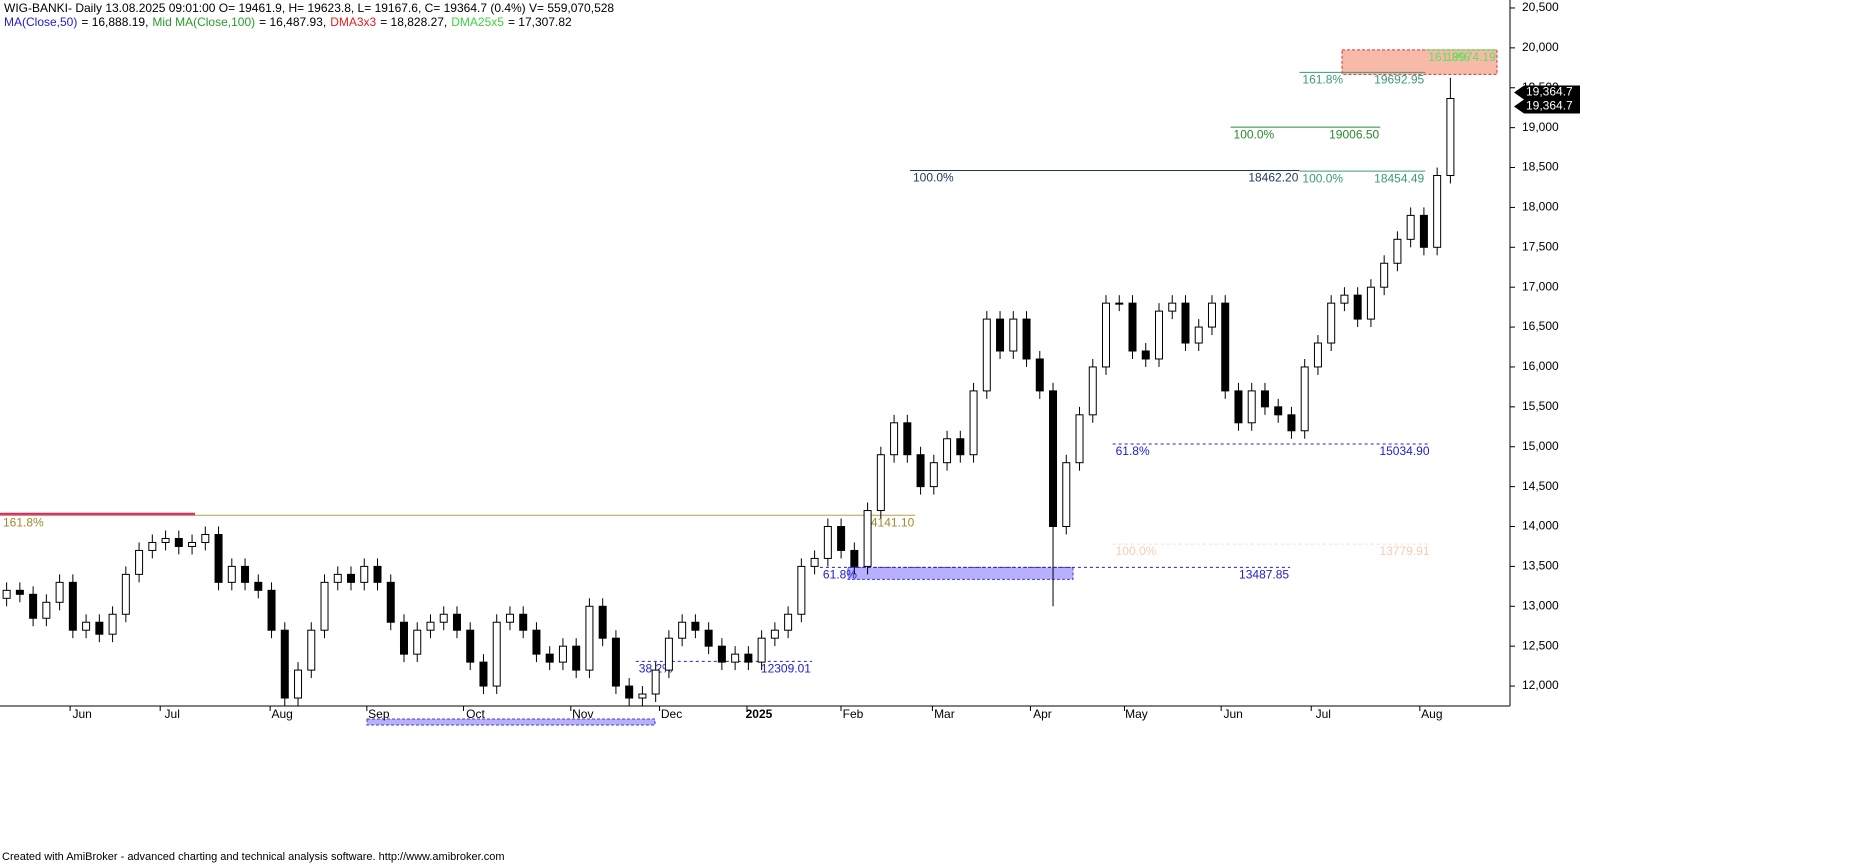 The height and width of the screenshot is (868, 1854). I want to click on x-tick-label: Sep, so click(379, 714).